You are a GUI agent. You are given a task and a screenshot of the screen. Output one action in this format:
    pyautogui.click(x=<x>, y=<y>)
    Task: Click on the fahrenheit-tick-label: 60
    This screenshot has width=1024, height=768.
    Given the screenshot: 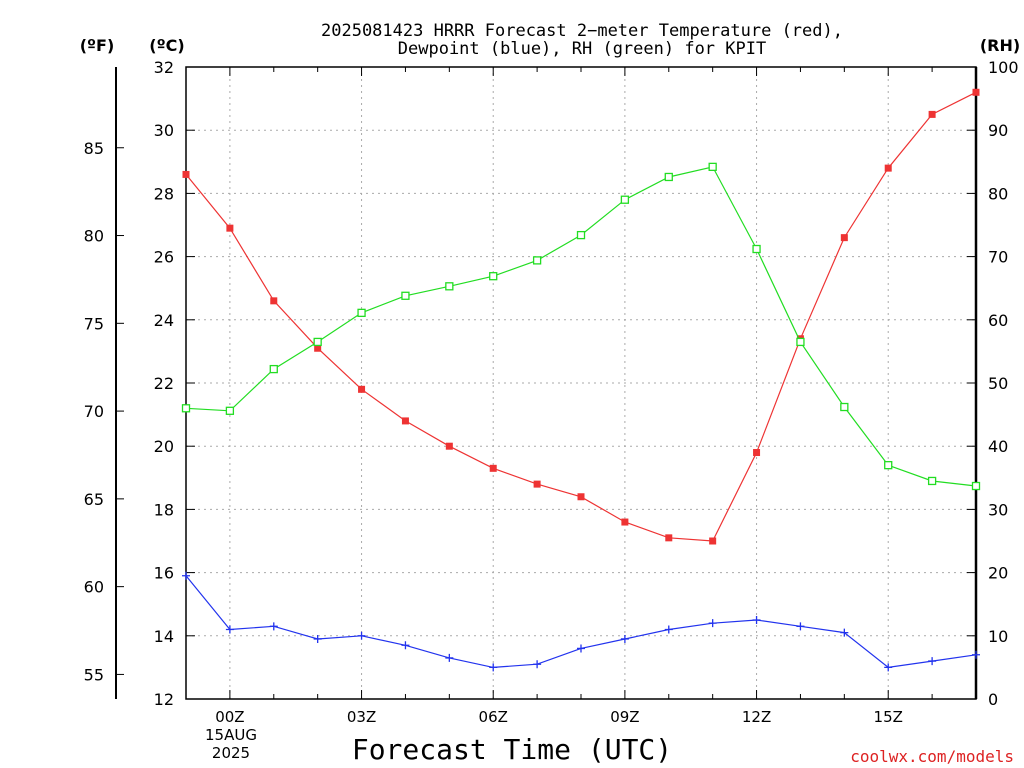 What is the action you would take?
    pyautogui.click(x=94, y=587)
    